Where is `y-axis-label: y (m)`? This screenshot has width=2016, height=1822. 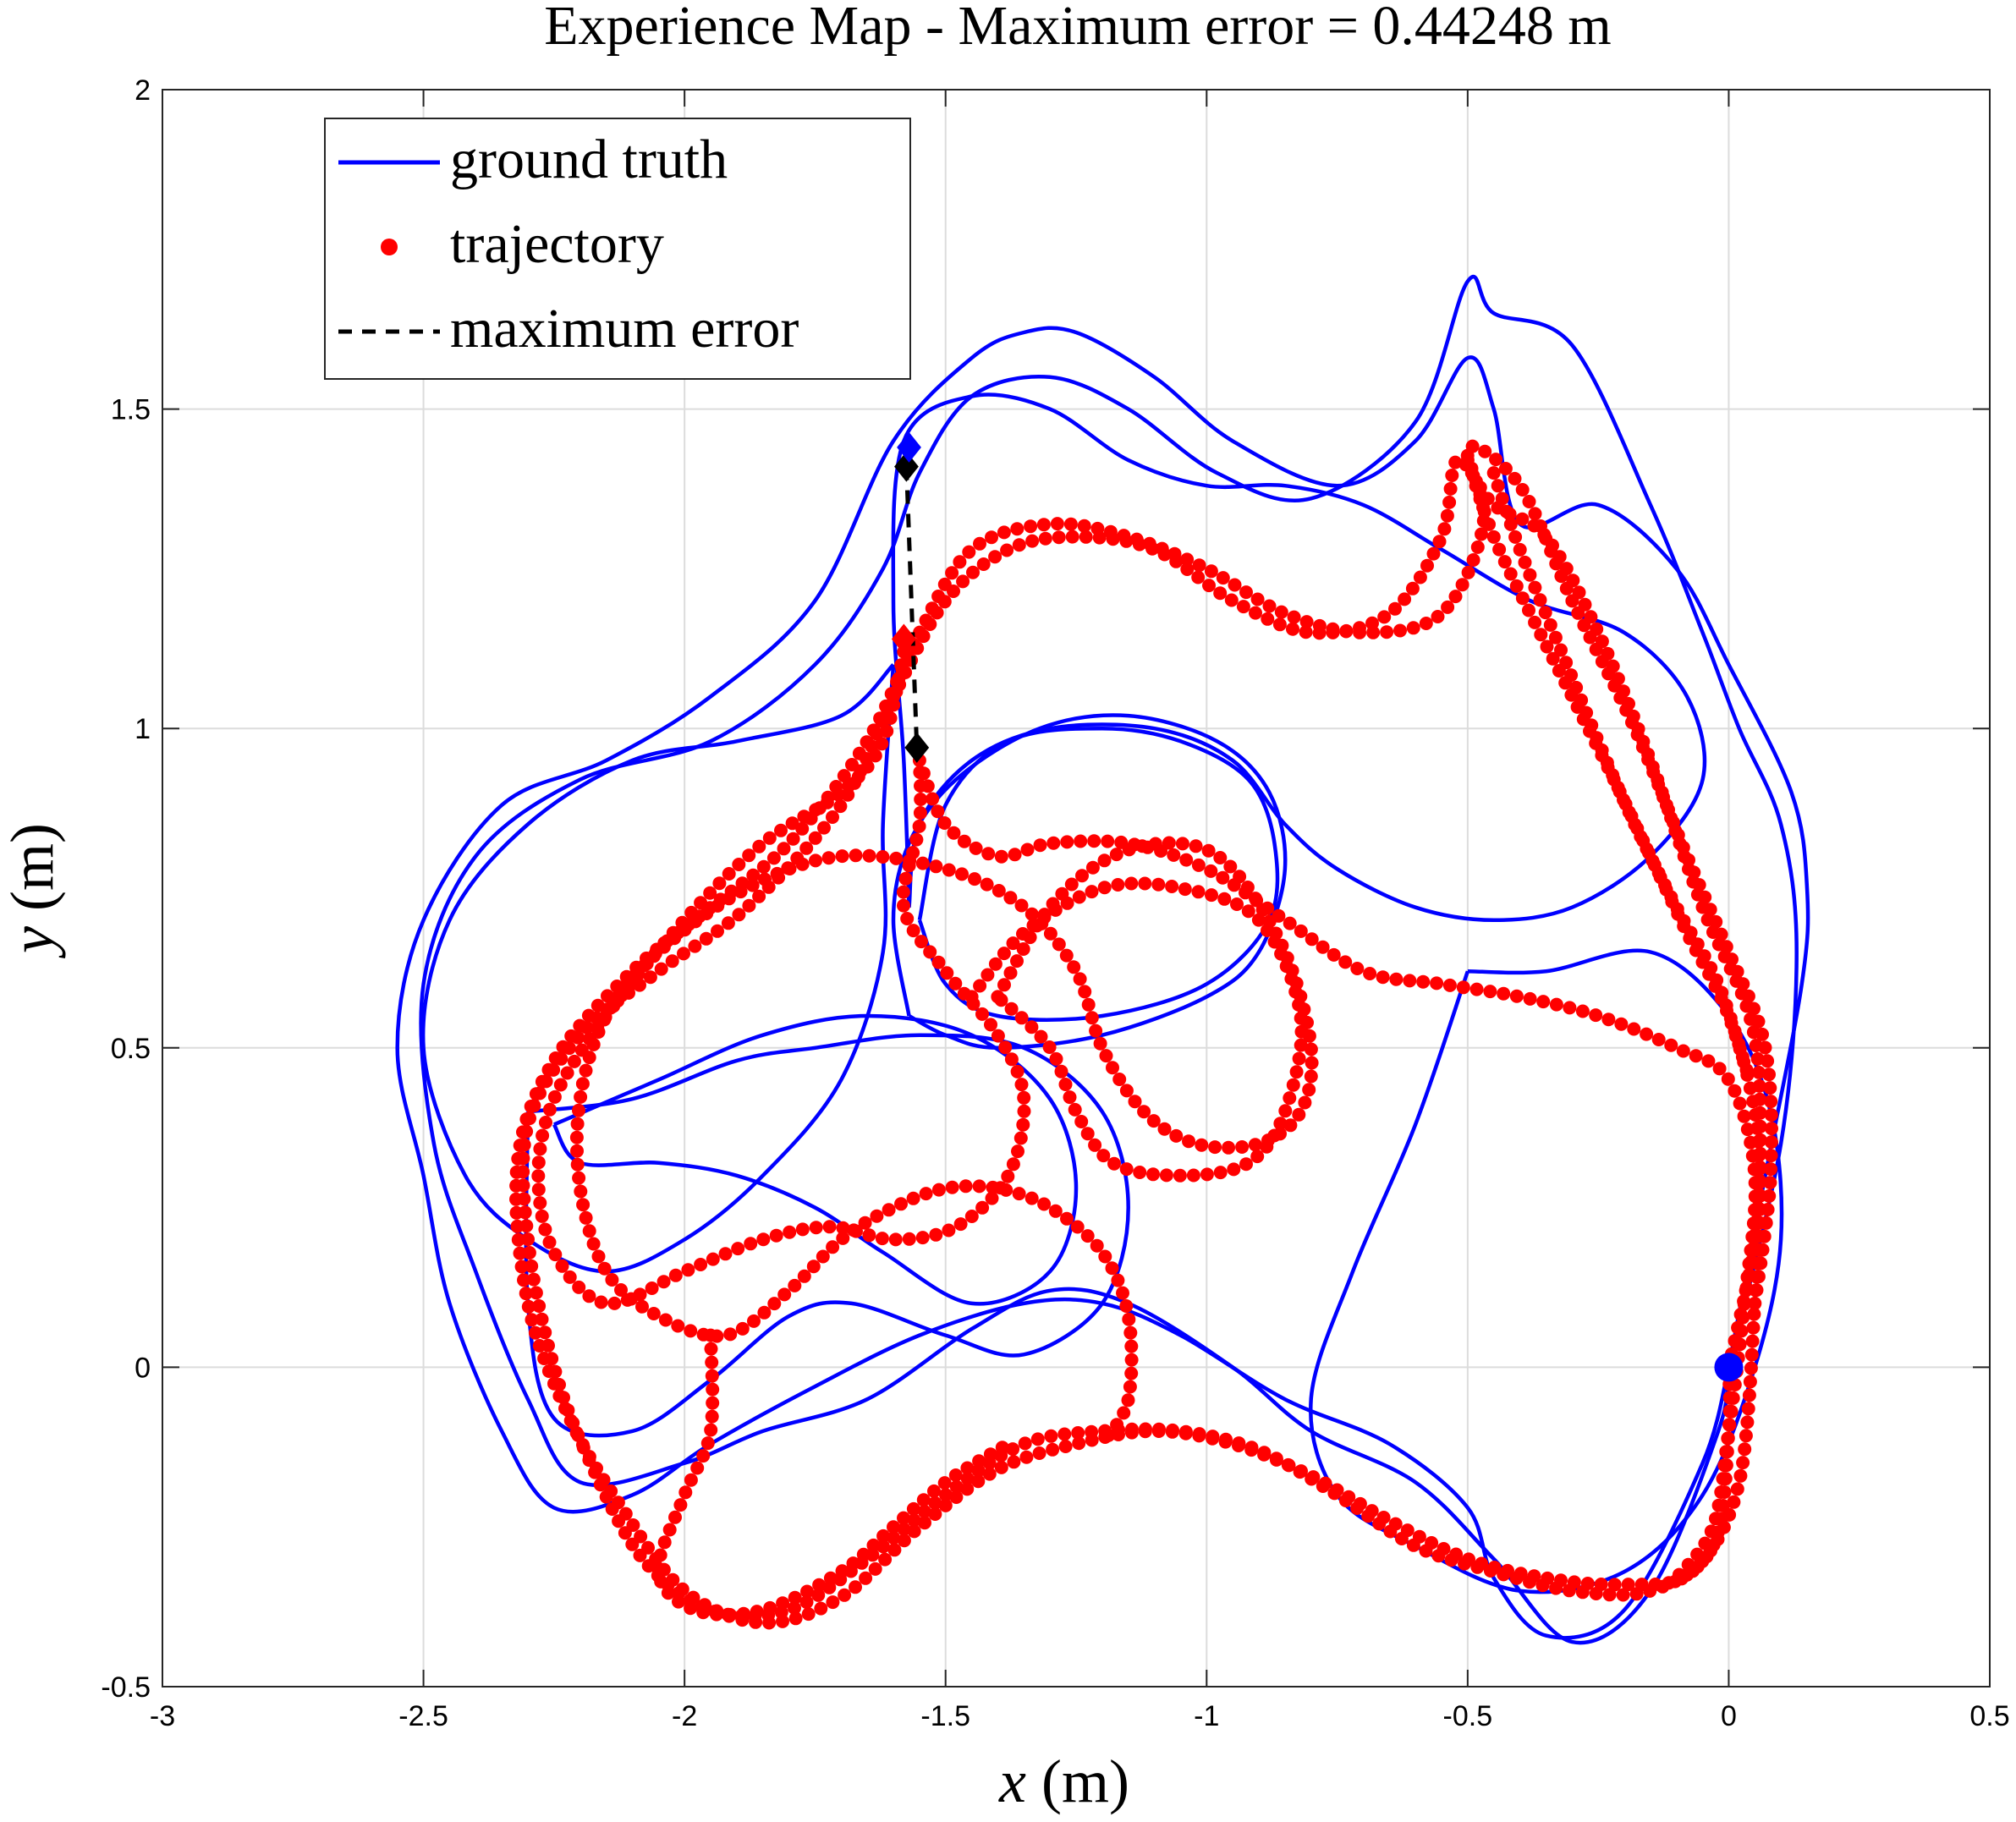
y-axis-label: y (m) is located at coordinates (33, 891).